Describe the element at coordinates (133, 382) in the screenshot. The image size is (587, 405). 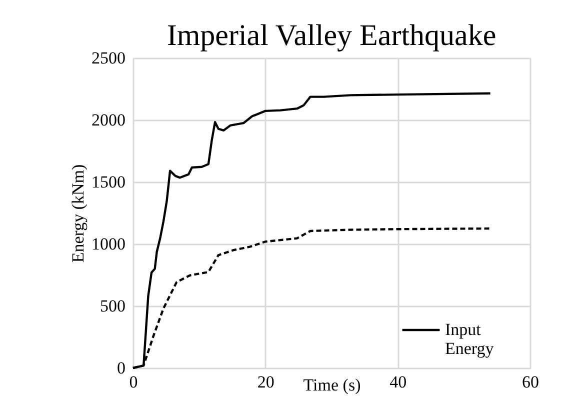
I see `x-tick-label: 0` at that location.